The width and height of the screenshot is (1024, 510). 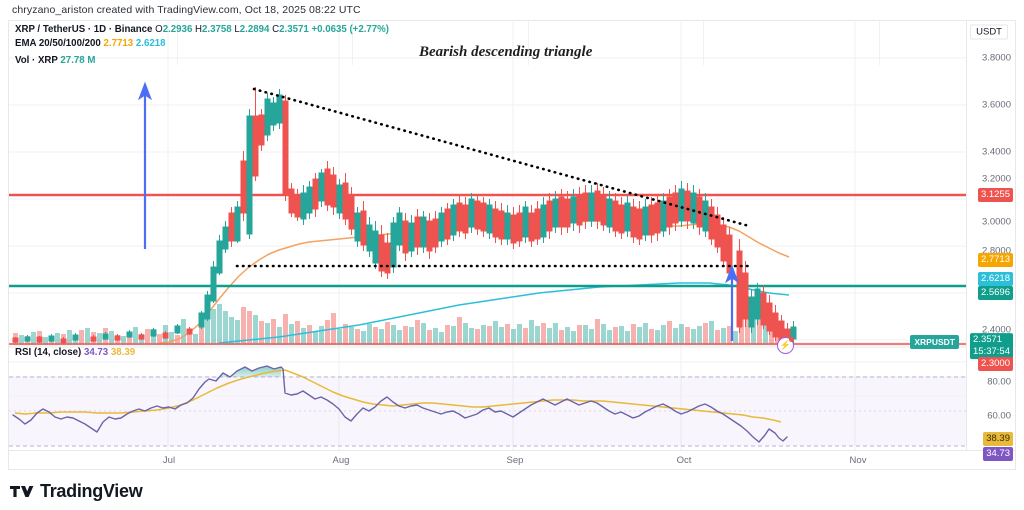 What do you see at coordinates (995, 260) in the screenshot?
I see `price-tag-ema-fast: 2.7713` at bounding box center [995, 260].